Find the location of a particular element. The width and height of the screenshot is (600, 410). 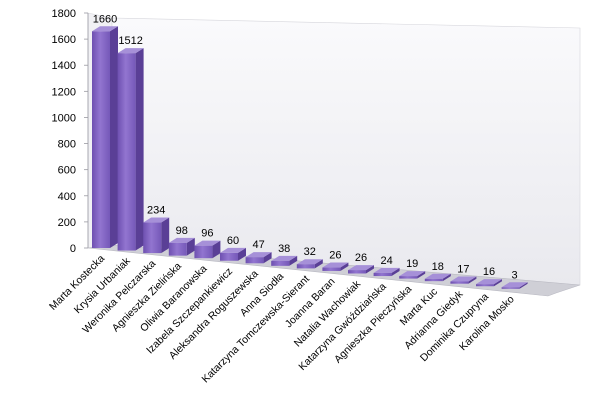

y-tick-label: 600 is located at coordinates (67, 171).